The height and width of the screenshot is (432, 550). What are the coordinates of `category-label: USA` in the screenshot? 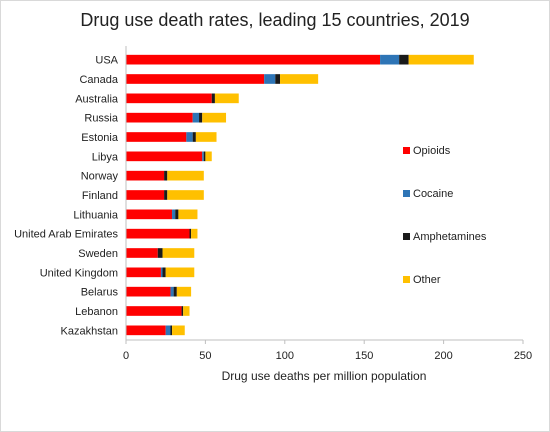 It's located at (106, 61).